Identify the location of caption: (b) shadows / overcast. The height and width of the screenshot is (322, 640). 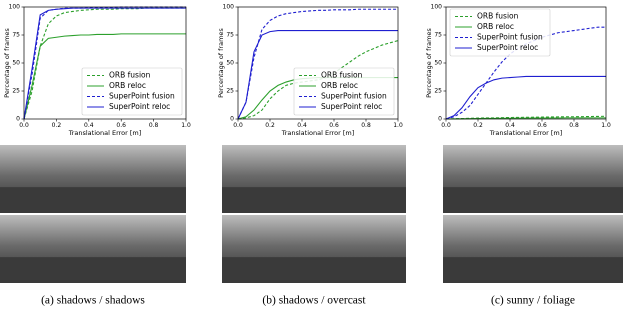
(314, 301).